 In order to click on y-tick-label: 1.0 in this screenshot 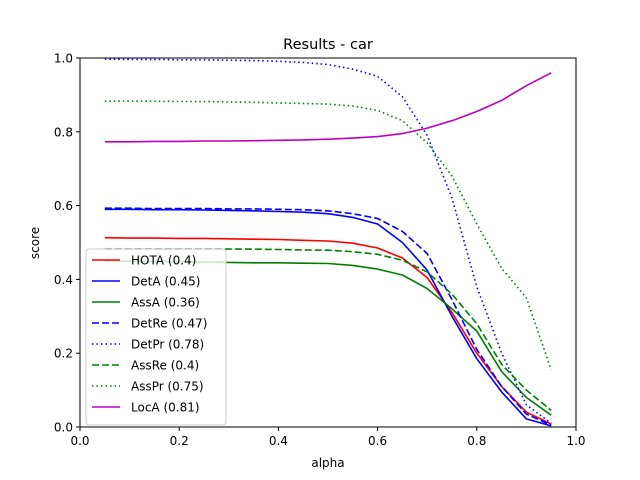, I will do `click(63, 59)`.